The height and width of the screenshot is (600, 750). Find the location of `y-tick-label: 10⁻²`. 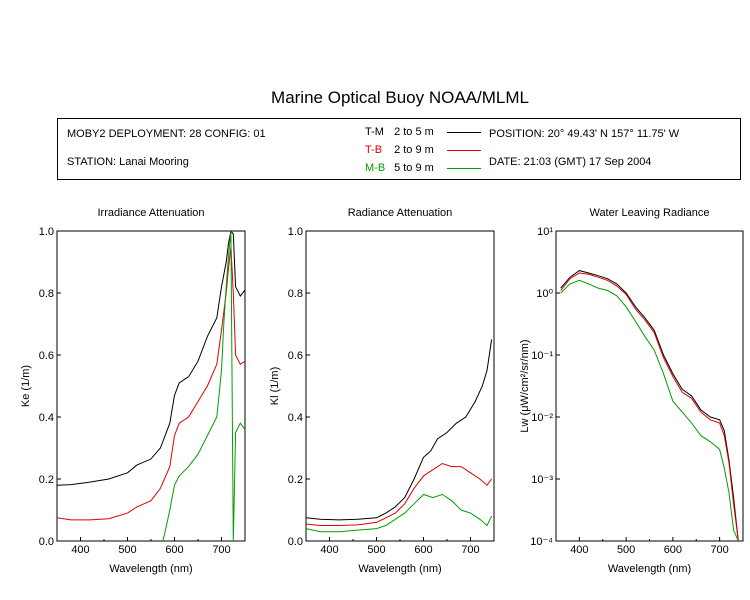

y-tick-label: 10⁻² is located at coordinates (542, 418).